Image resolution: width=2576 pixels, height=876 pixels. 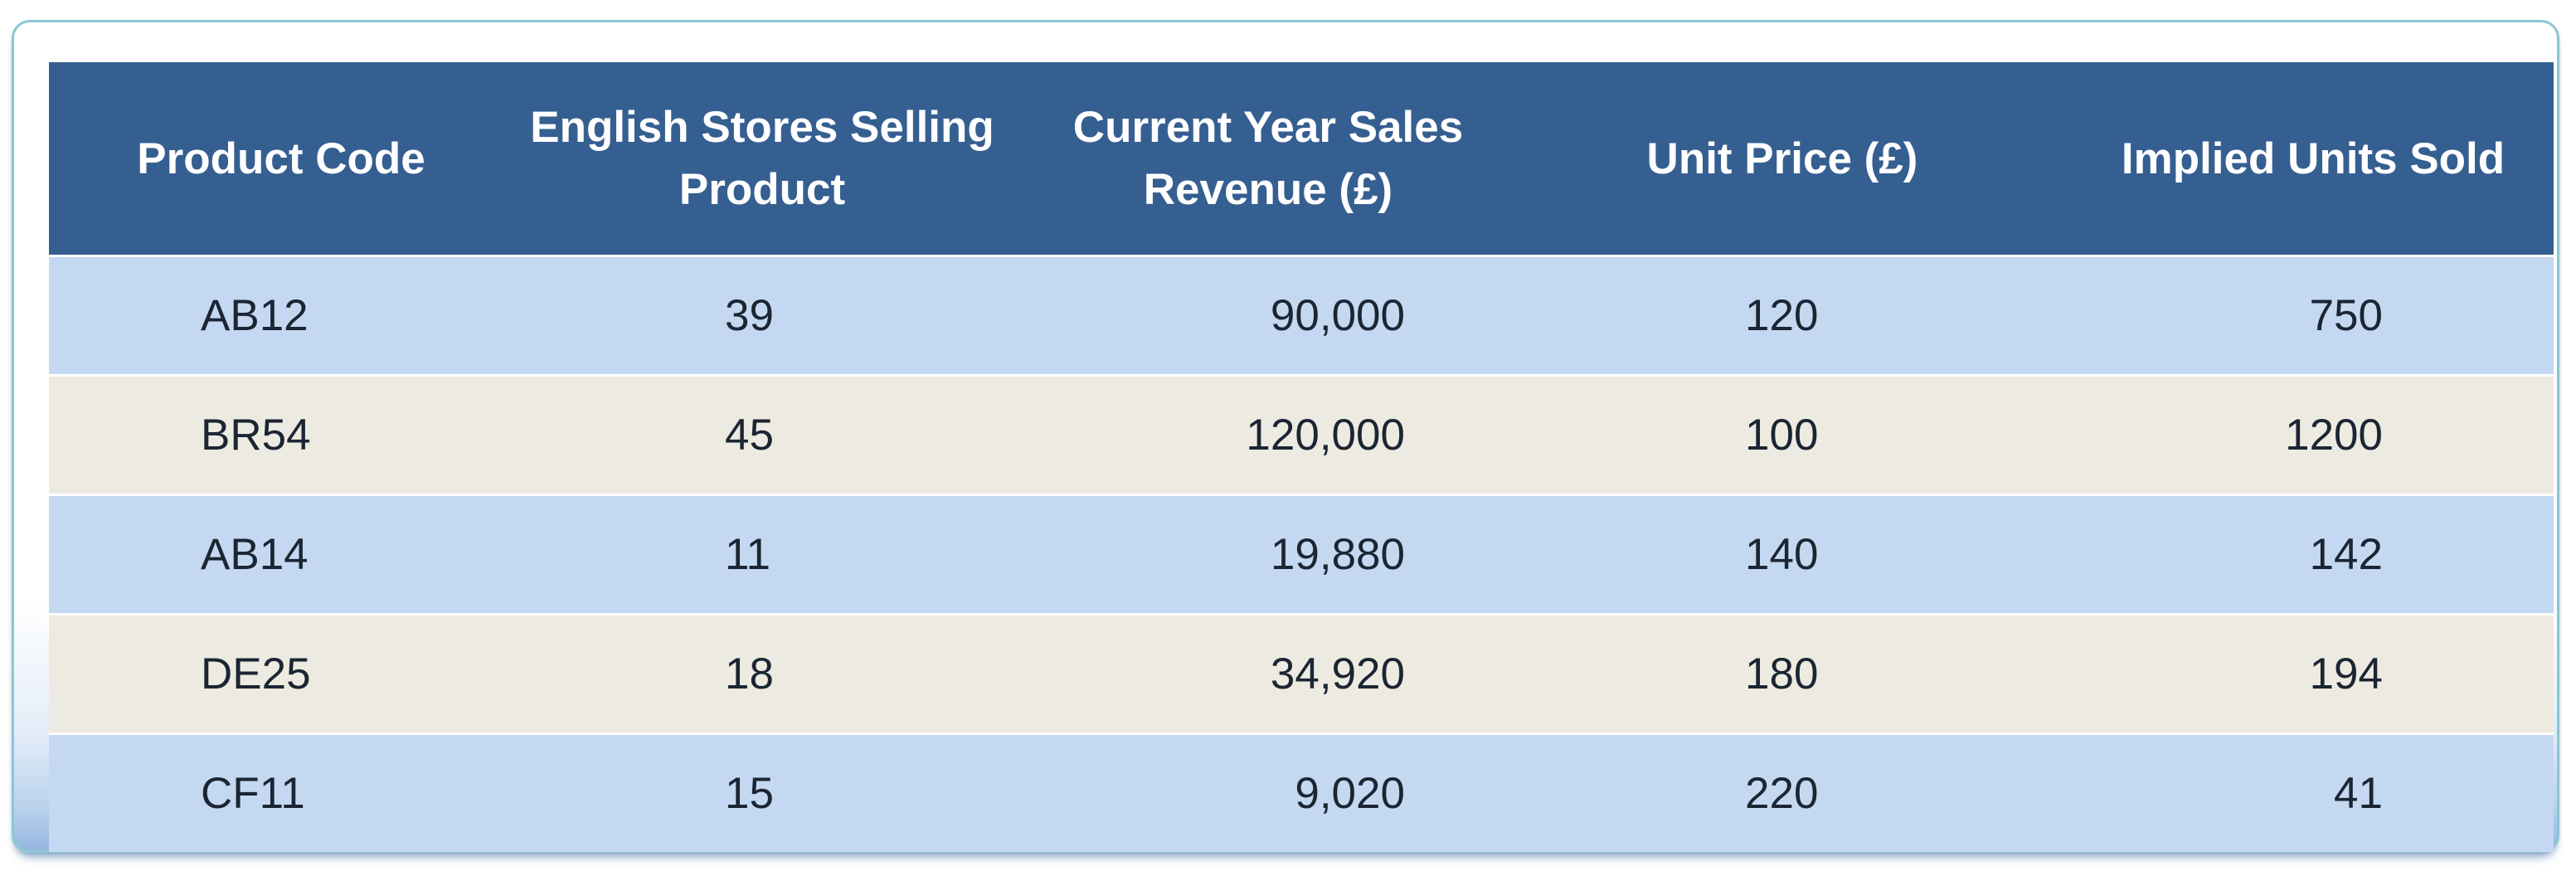 I want to click on cell-revenue: 19,880, so click(x=1268, y=554).